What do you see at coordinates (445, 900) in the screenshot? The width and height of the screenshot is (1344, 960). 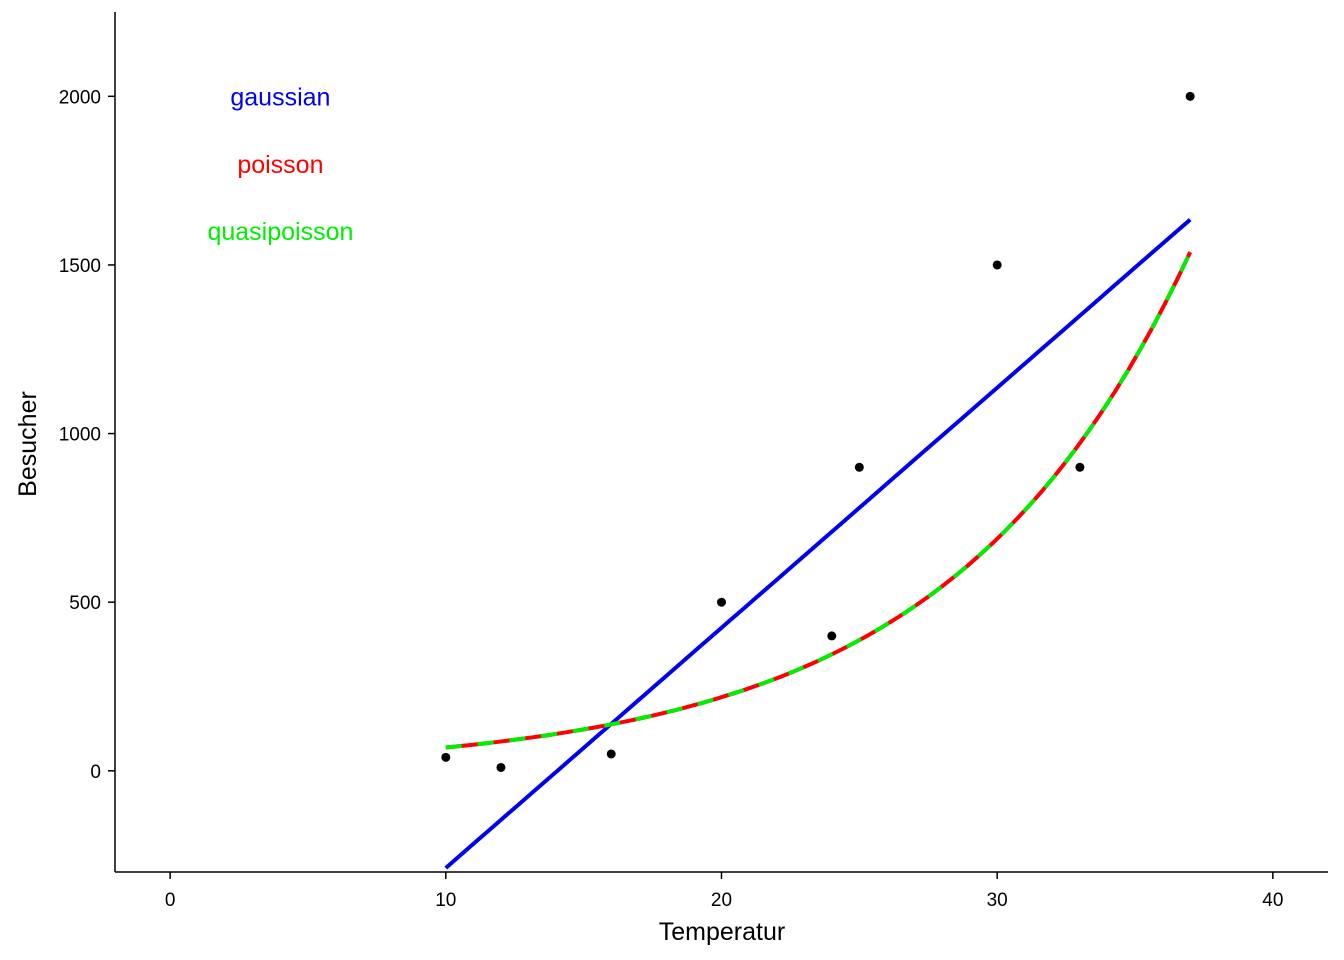 I see `x-tick-label: 10` at bounding box center [445, 900].